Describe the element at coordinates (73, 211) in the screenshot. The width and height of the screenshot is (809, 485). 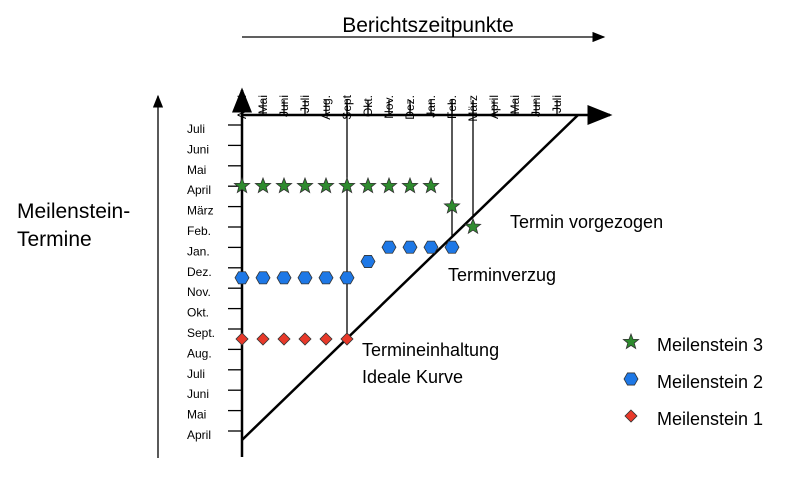
I see `y-axis-title-line1: Meilenstein-` at that location.